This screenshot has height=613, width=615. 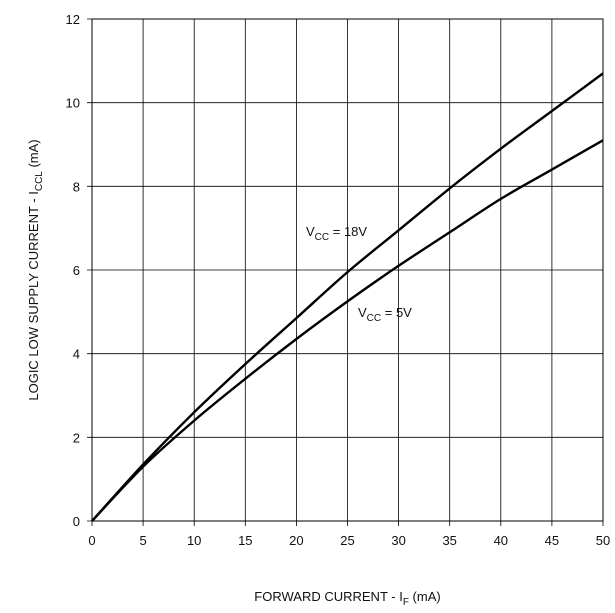 What do you see at coordinates (449, 540) in the screenshot?
I see `x-tick-label: 35` at bounding box center [449, 540].